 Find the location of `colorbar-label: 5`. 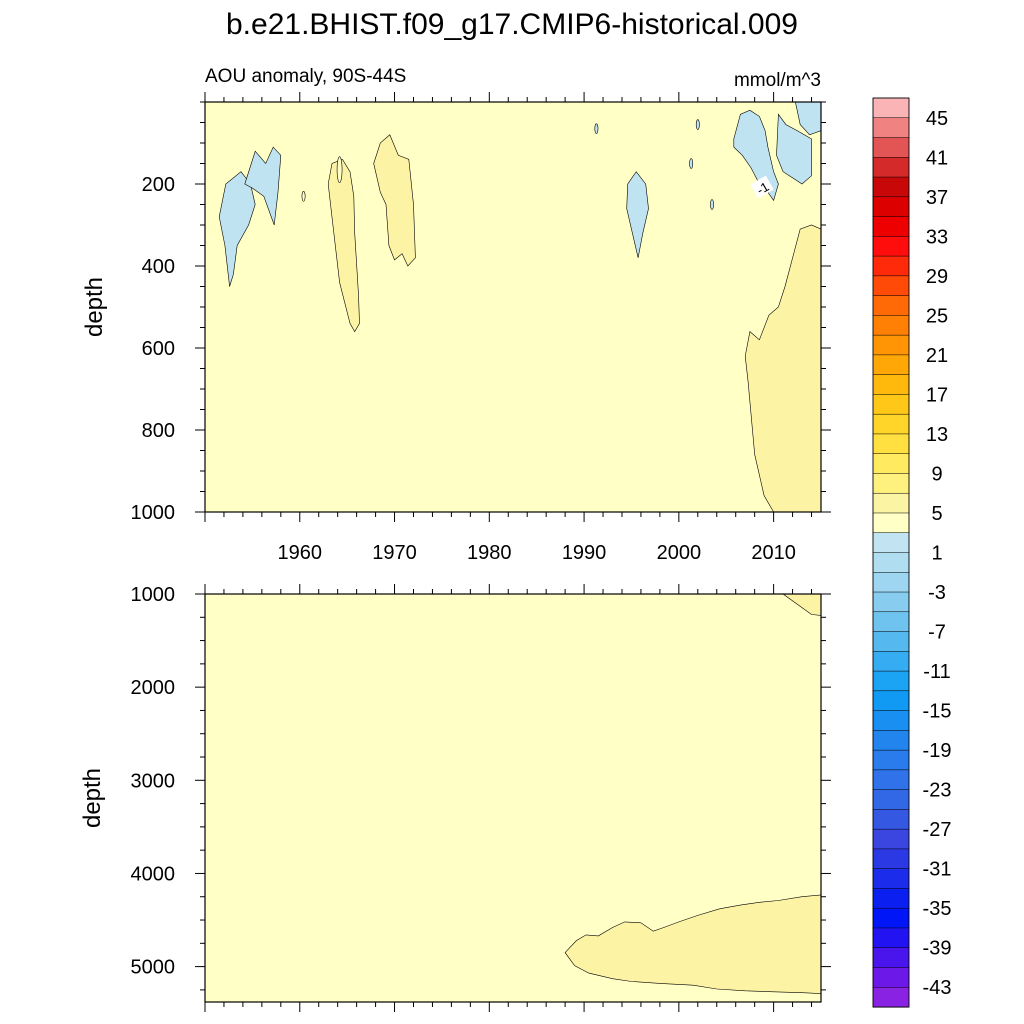

colorbar-label: 5 is located at coordinates (936, 514).